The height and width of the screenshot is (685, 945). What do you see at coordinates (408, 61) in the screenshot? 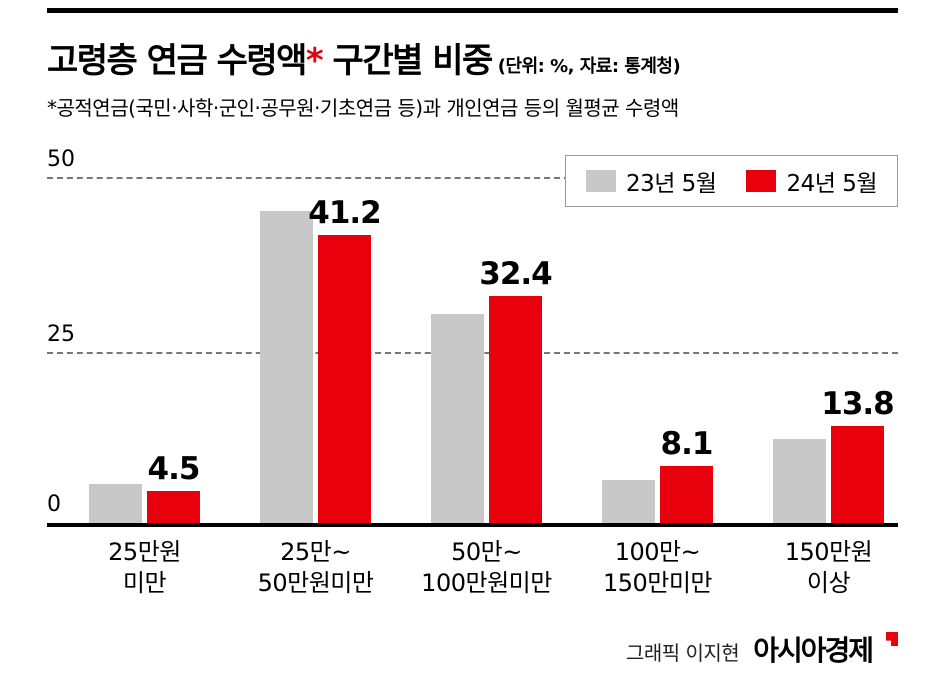
I see `title-text-2: 구간별 비중` at bounding box center [408, 61].